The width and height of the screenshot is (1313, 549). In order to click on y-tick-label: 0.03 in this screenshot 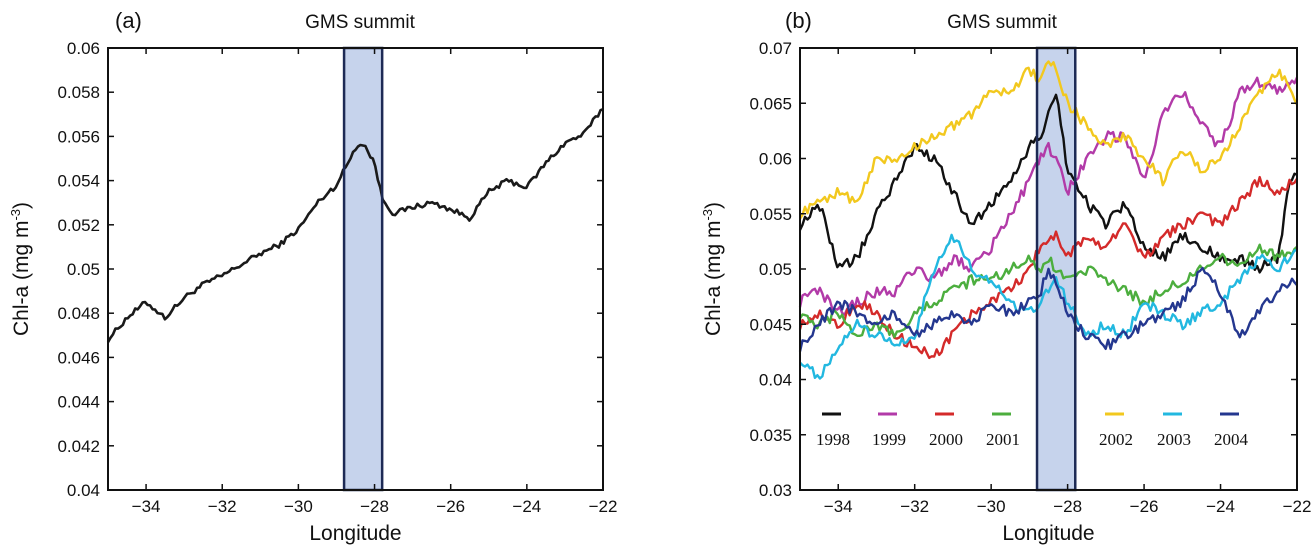, I will do `click(775, 490)`.